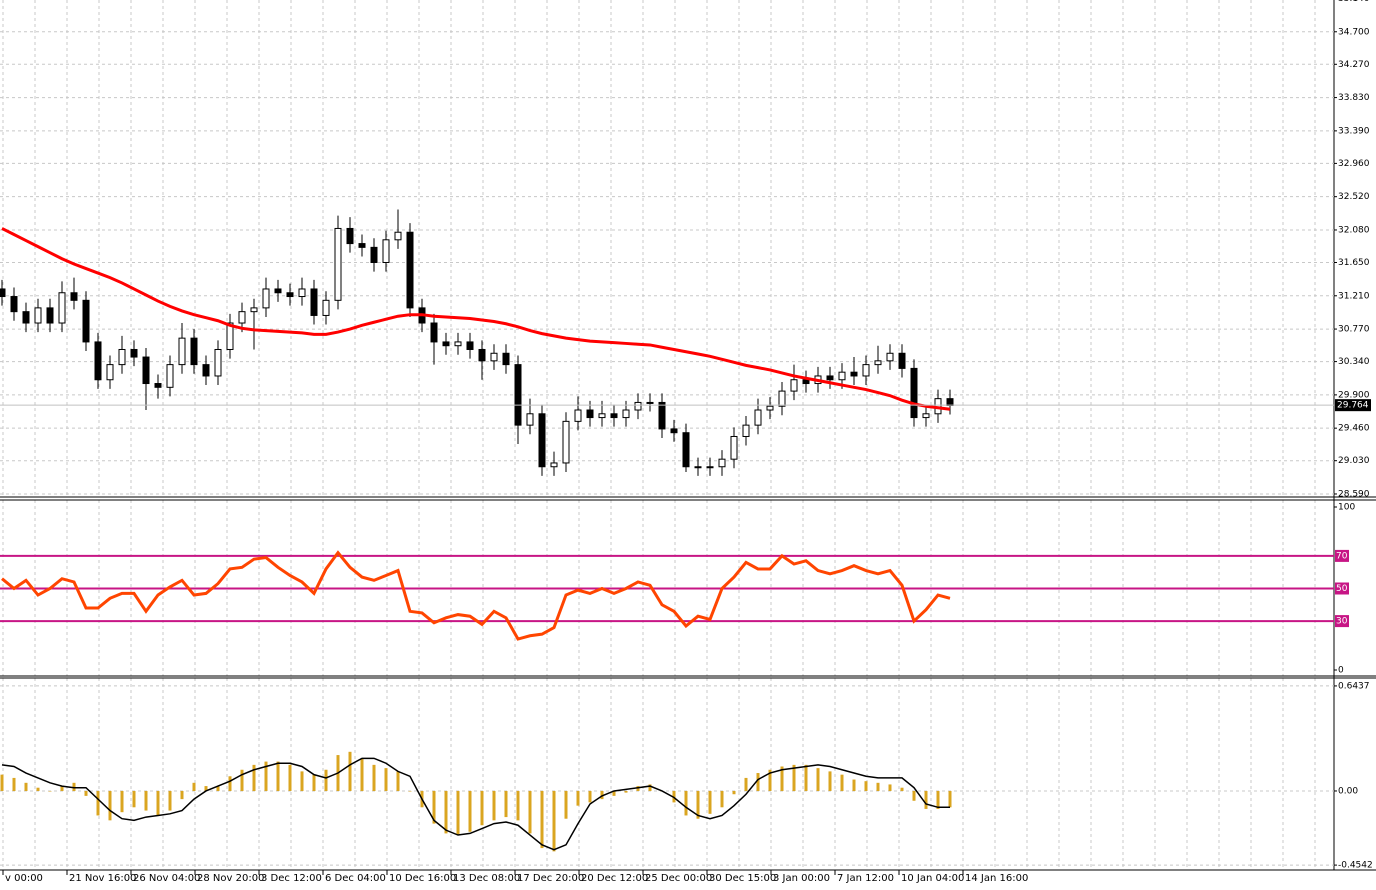 This screenshot has height=890, width=1376. What do you see at coordinates (355, 878) in the screenshot?
I see `x-tick-label: 6 Dec 04:00` at bounding box center [355, 878].